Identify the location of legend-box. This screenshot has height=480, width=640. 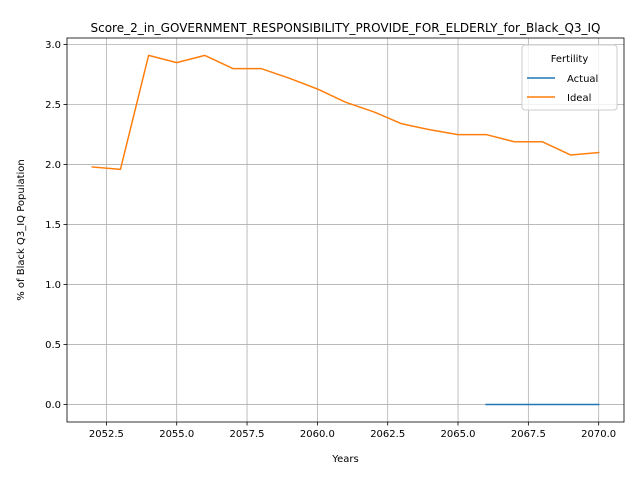
(569, 77).